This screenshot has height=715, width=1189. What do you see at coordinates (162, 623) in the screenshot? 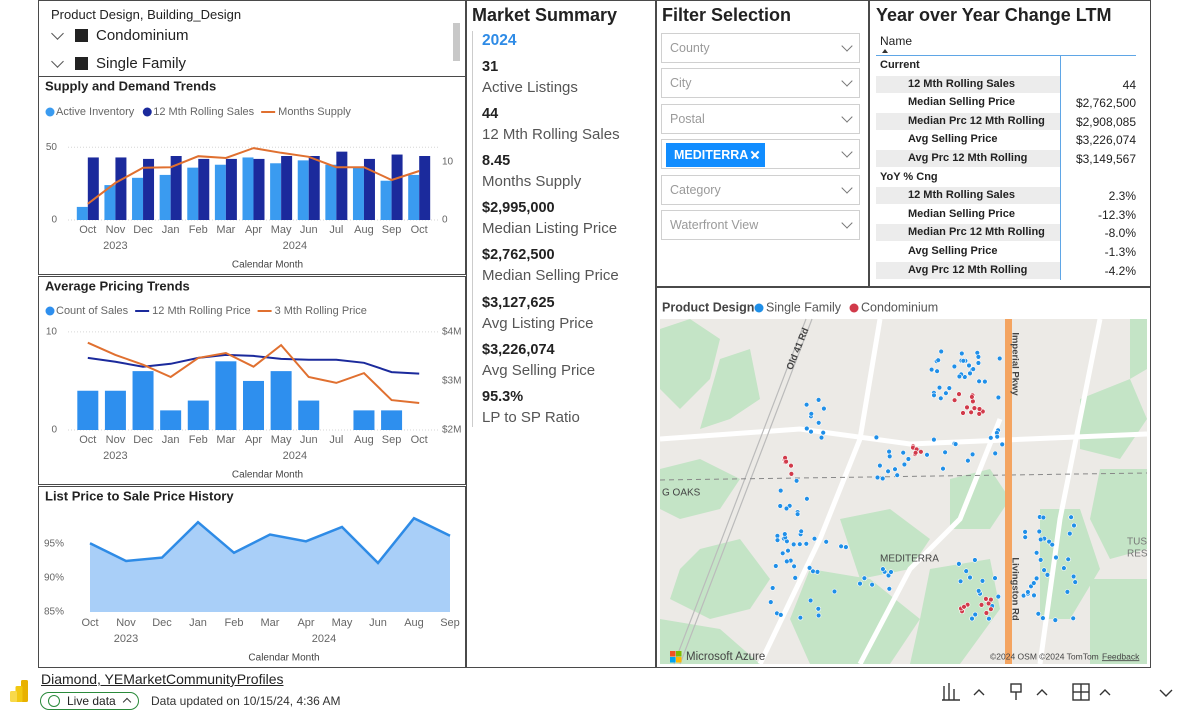
I see `x-tick-label: Dec` at bounding box center [162, 623].